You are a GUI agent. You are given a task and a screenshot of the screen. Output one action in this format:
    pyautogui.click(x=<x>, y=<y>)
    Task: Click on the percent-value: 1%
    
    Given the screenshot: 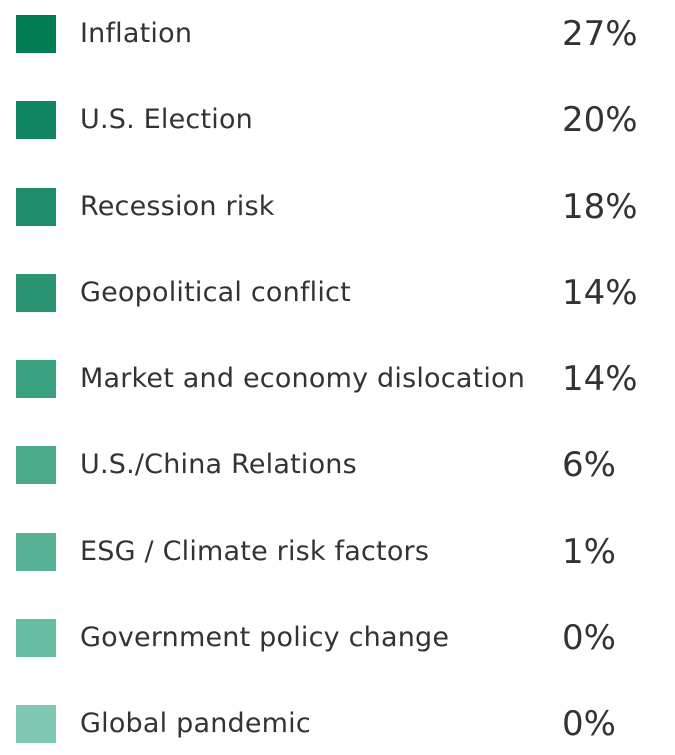 What is the action you would take?
    pyautogui.click(x=589, y=551)
    